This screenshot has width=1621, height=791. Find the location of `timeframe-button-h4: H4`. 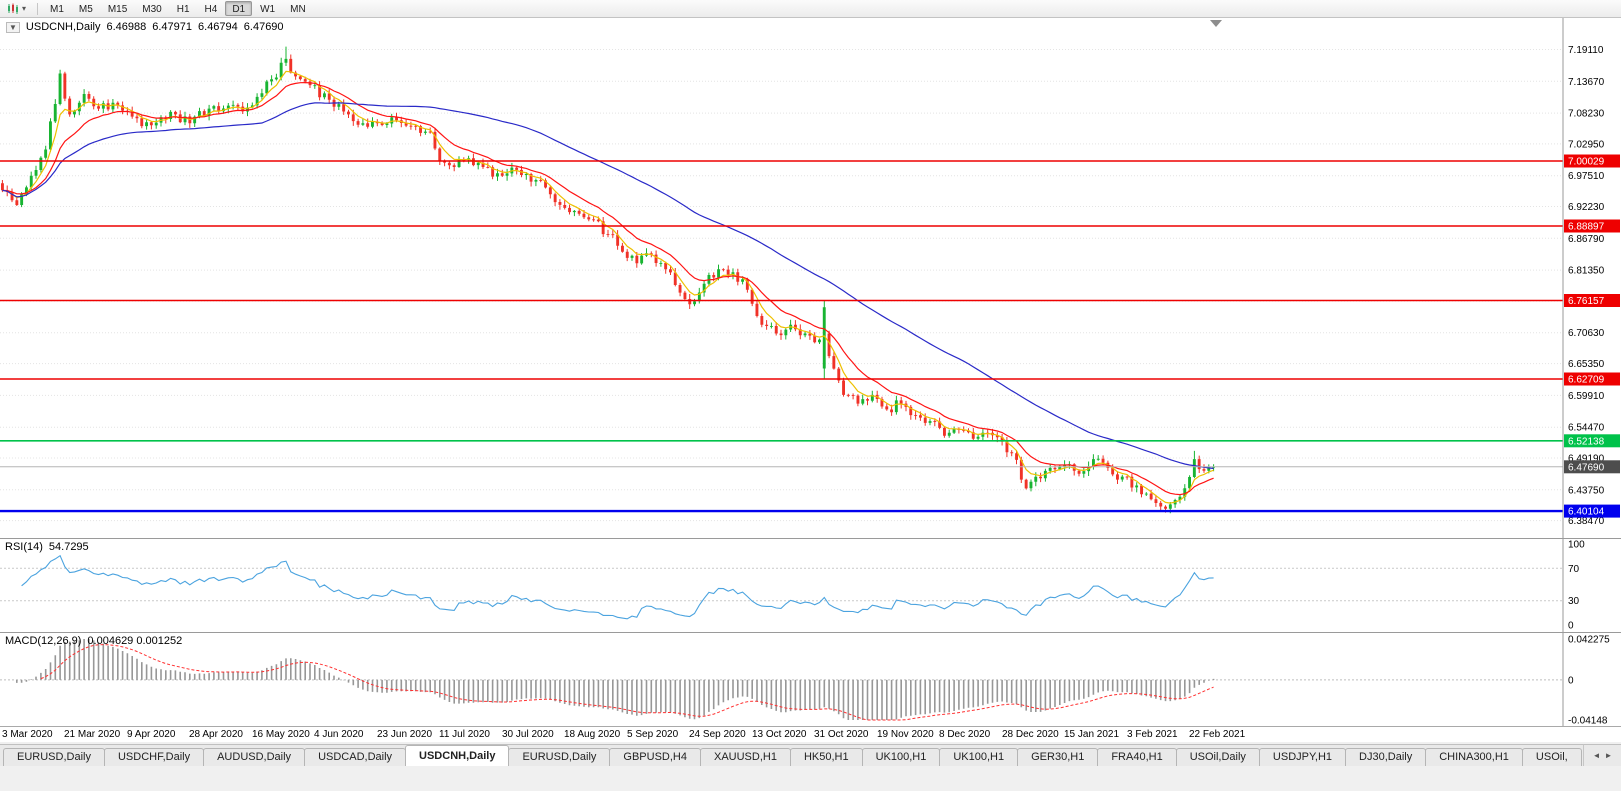

timeframe-button-h4: H4 is located at coordinates (211, 9).